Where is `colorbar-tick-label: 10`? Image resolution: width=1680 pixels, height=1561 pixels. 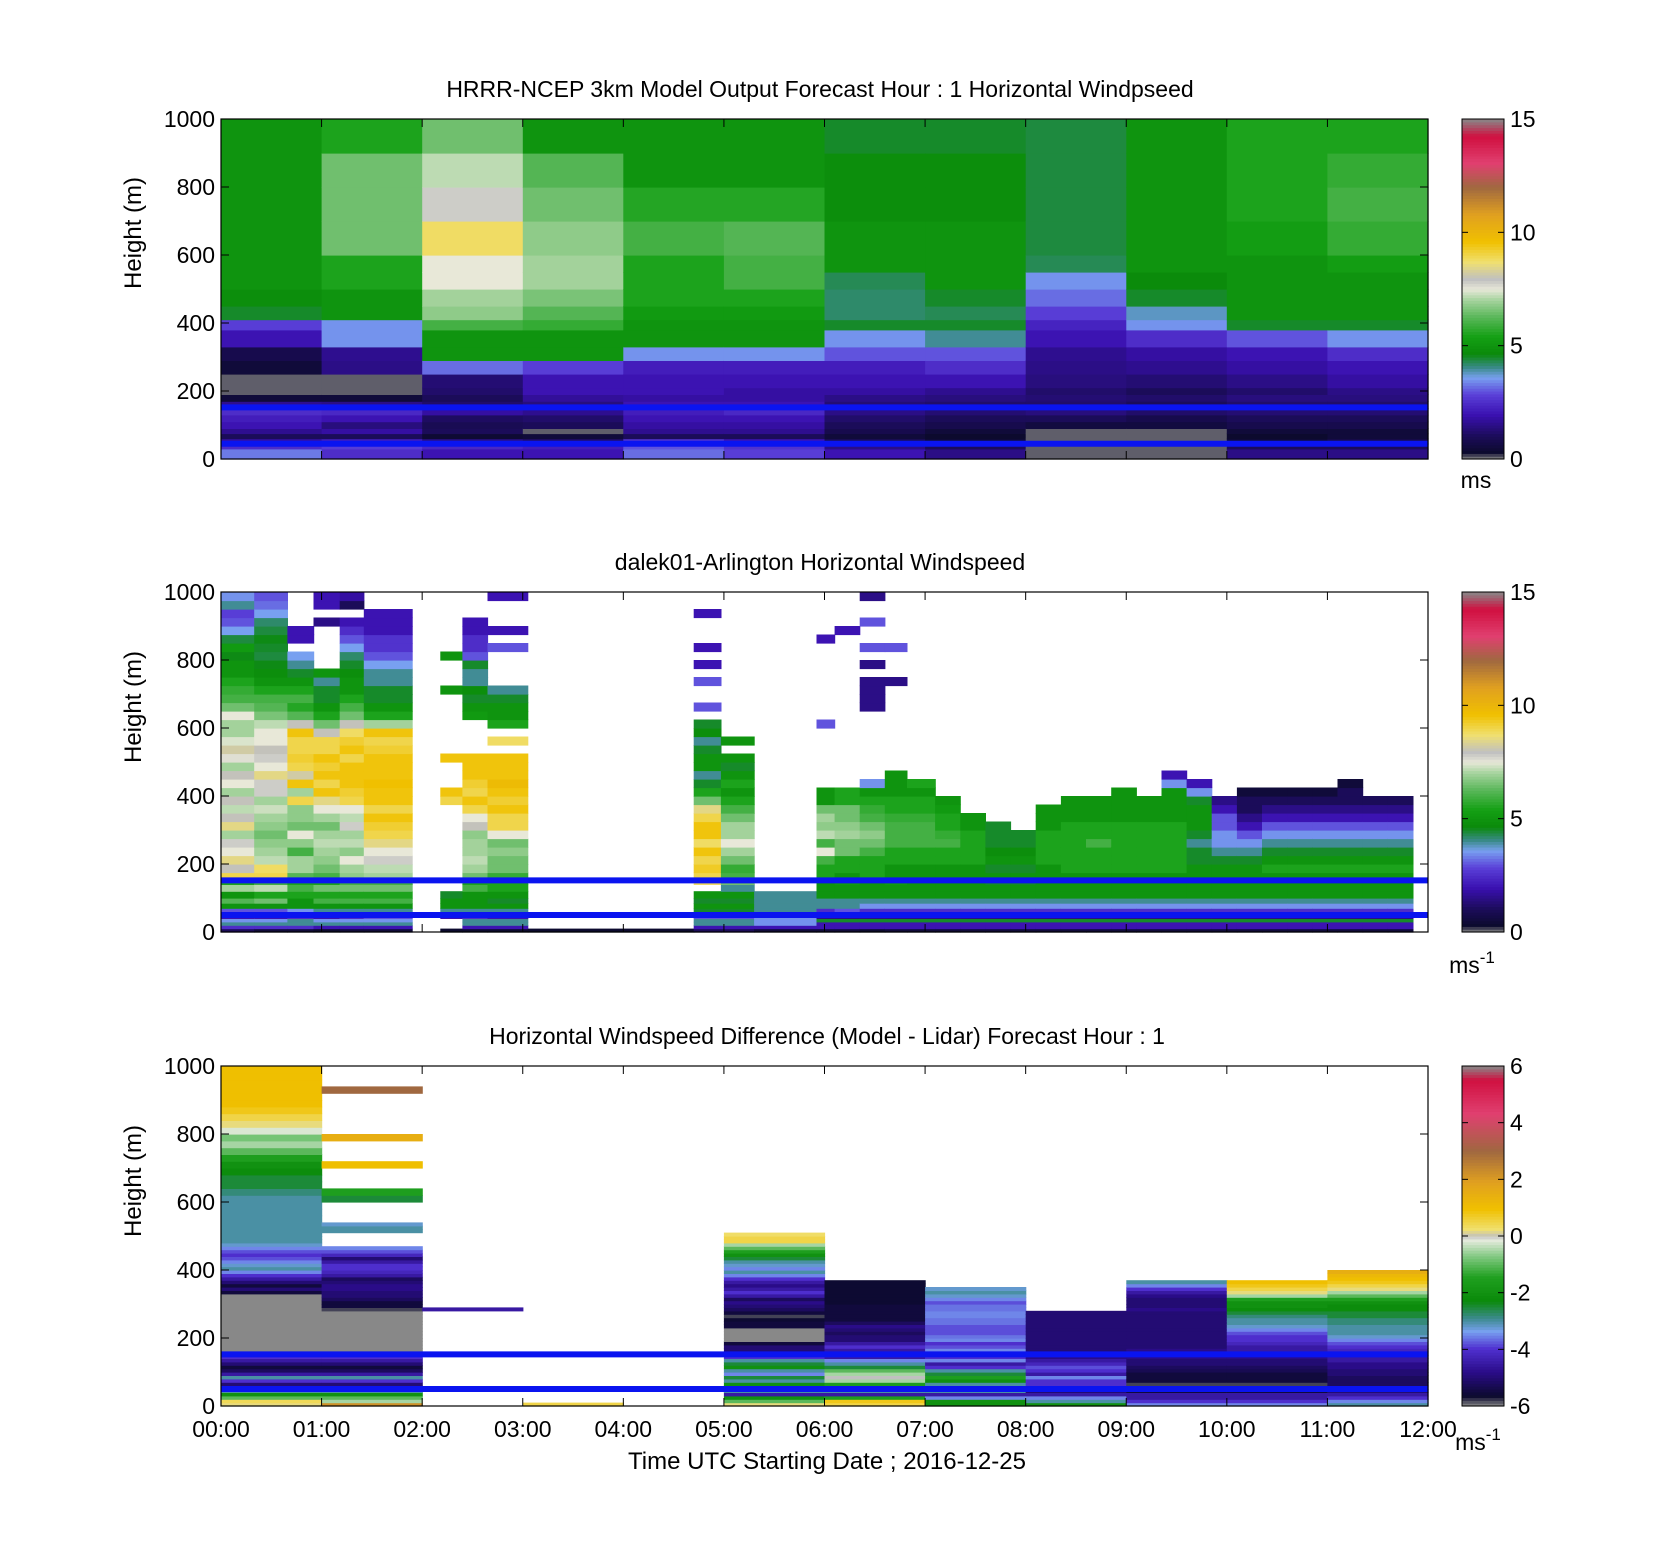
colorbar-tick-label: 10 is located at coordinates (1523, 705).